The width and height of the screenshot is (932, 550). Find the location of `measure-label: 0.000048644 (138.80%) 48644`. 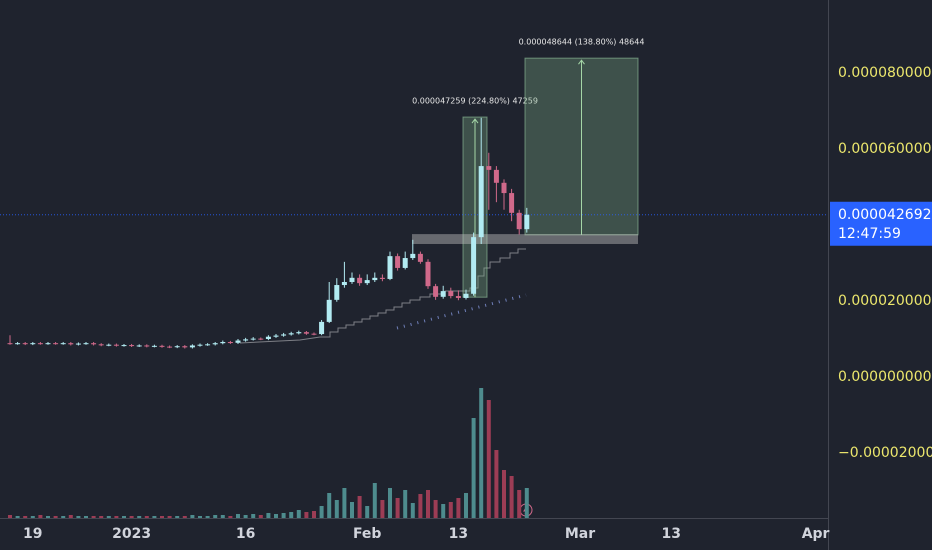

measure-label: 0.000048644 (138.80%) 48644 is located at coordinates (582, 42).